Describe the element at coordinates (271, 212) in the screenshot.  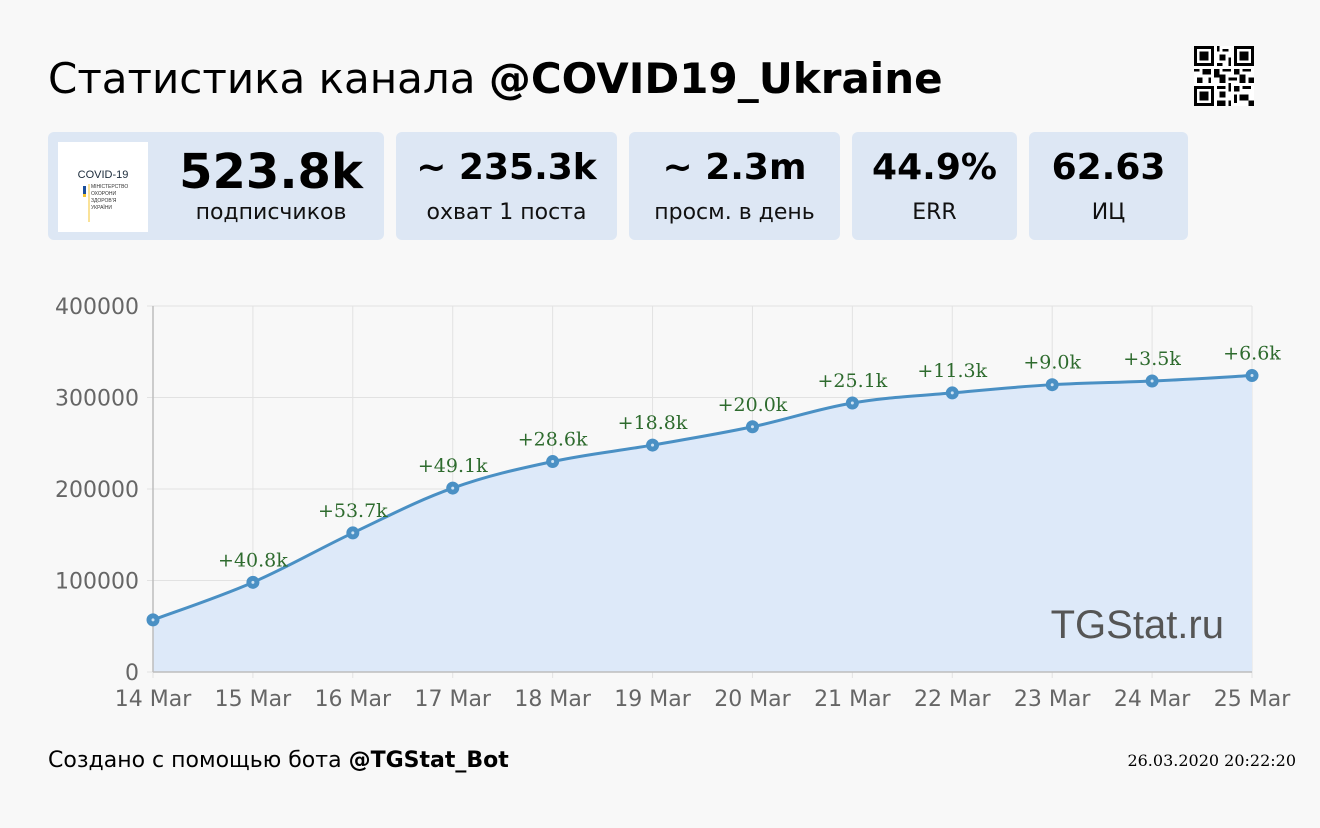
I see `stat-label: подписчиков` at that location.